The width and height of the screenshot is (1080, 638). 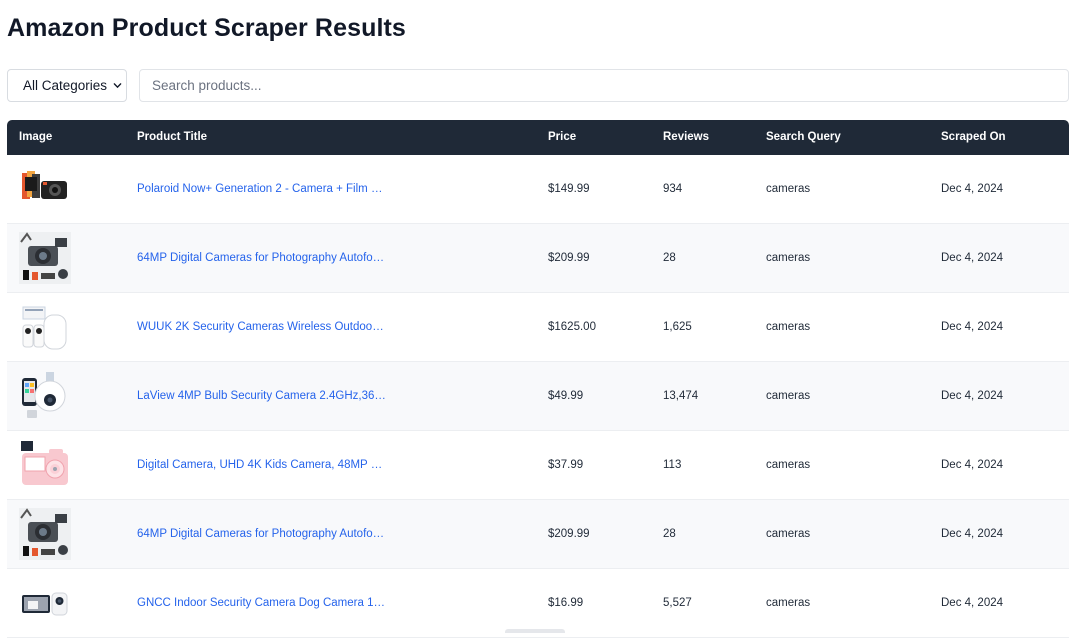 What do you see at coordinates (604, 85) in the screenshot?
I see `search-input` at bounding box center [604, 85].